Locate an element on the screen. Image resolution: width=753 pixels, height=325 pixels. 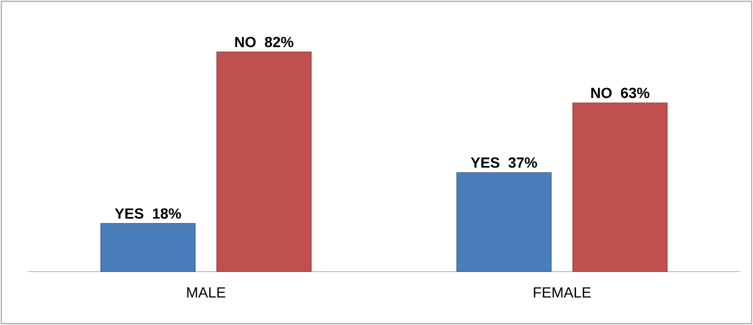
x-tick-label: FEMALE is located at coordinates (562, 292).